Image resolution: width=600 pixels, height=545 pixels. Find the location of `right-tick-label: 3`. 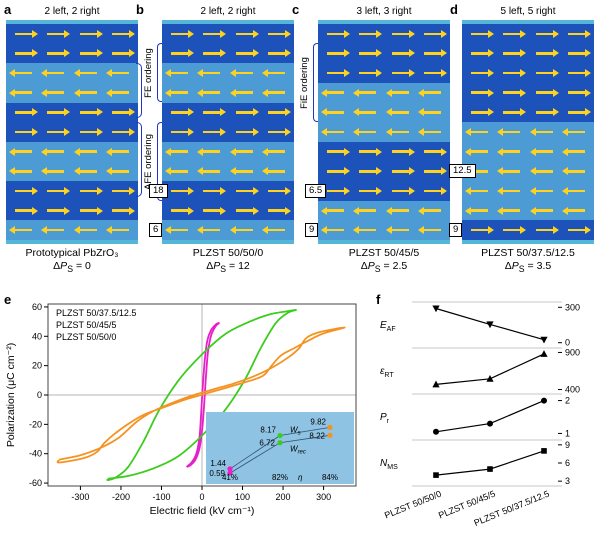

right-tick-label: 3 is located at coordinates (567, 481).